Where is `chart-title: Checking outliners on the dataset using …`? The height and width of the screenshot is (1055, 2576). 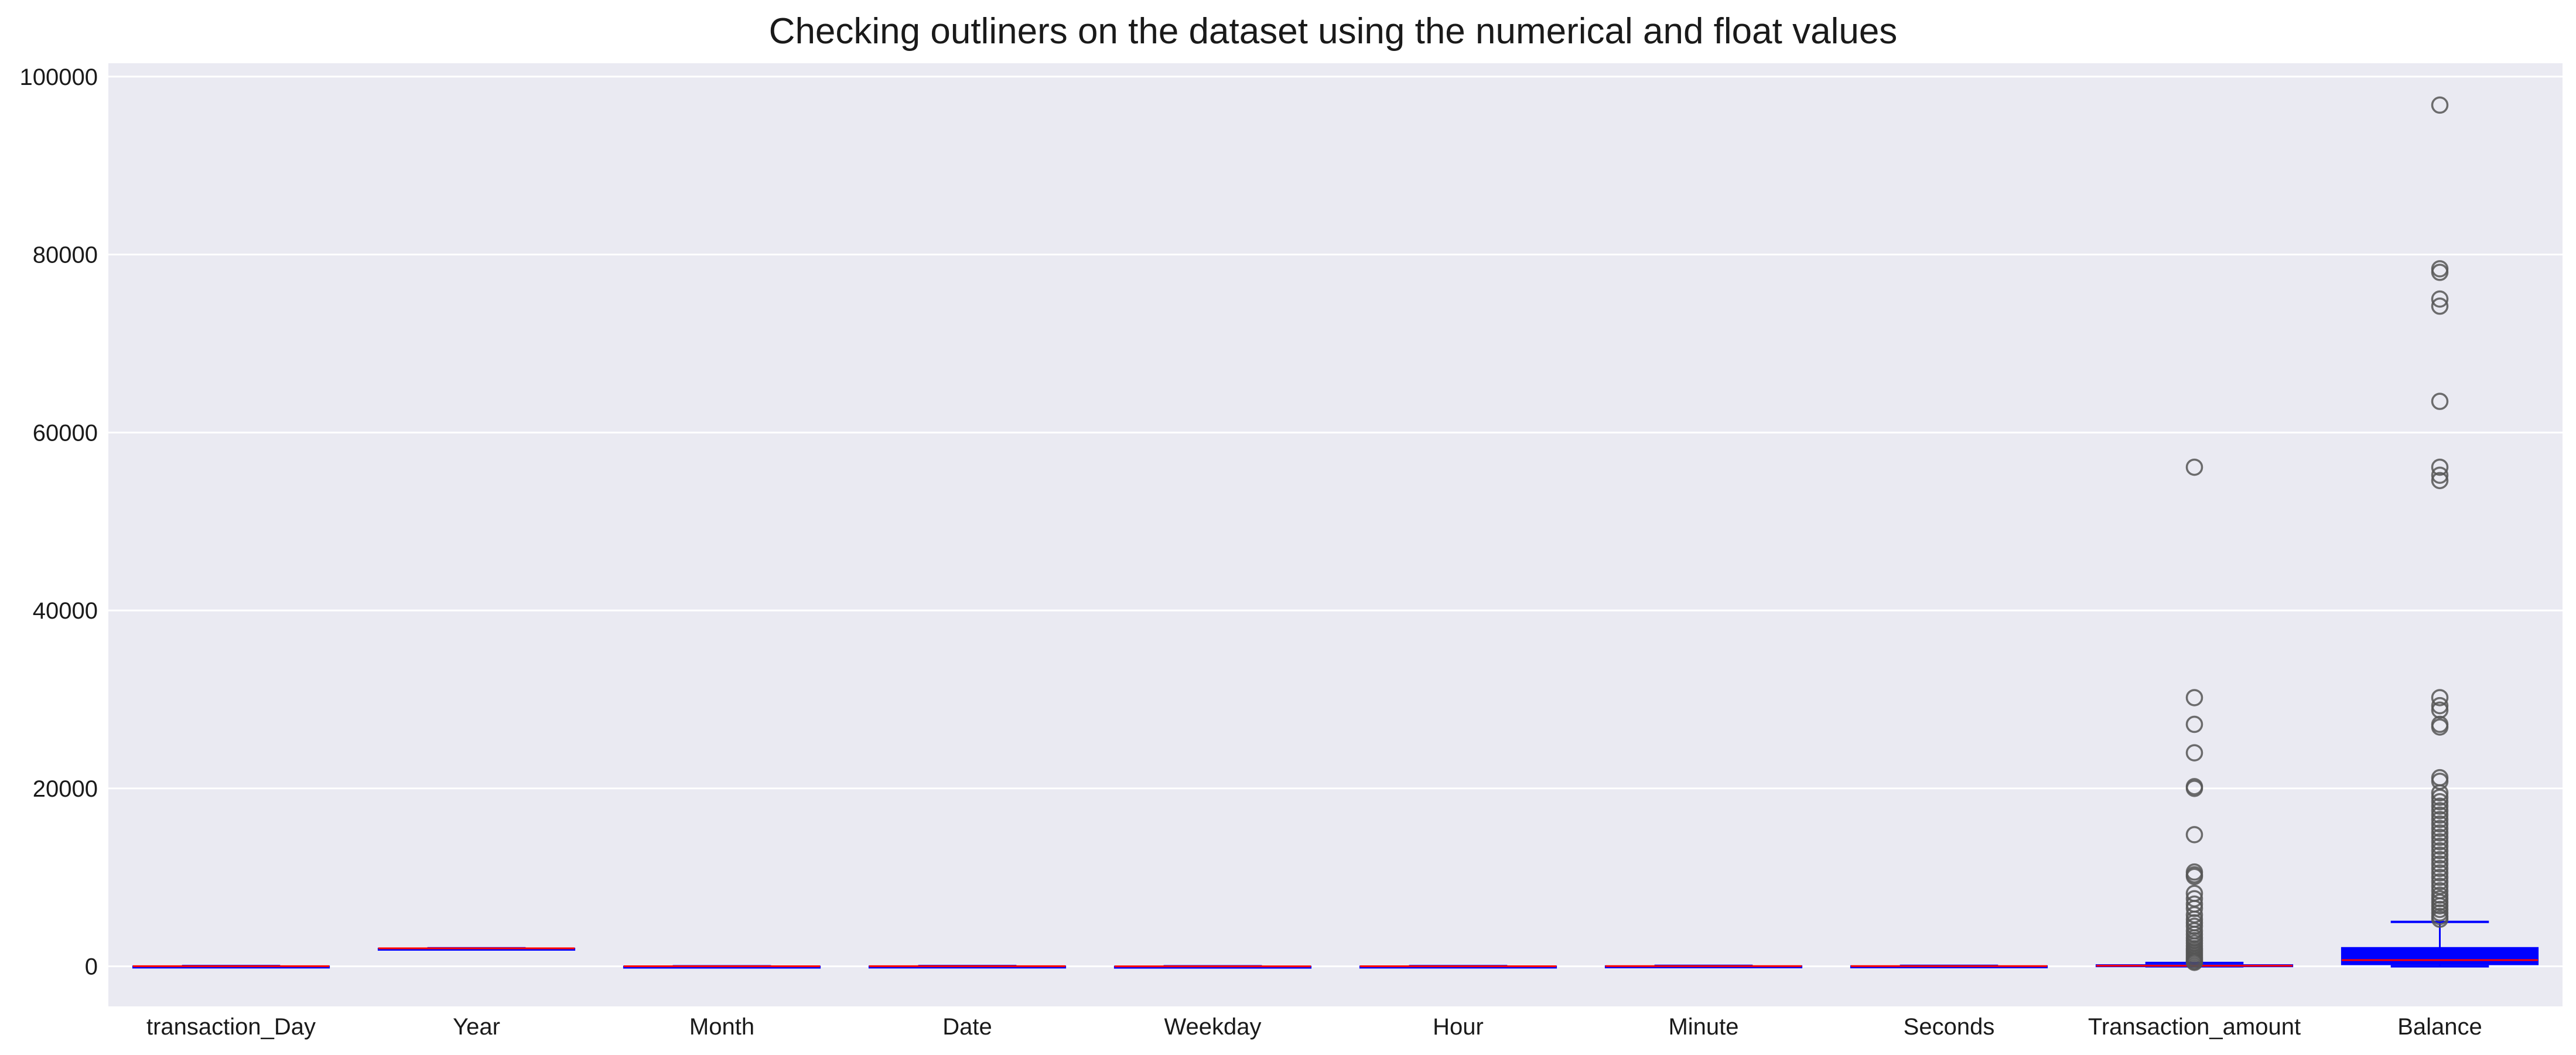 chart-title: Checking outliners on the dataset using … is located at coordinates (1334, 31).